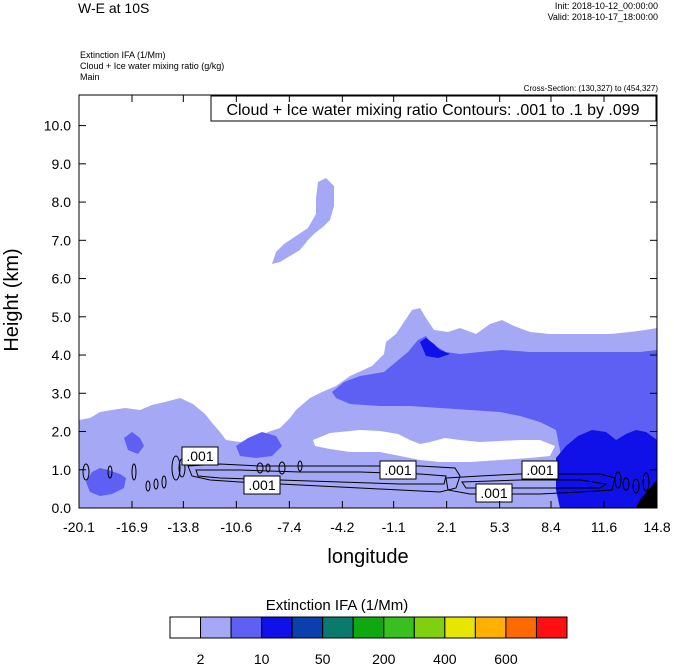 This screenshot has height=667, width=674. What do you see at coordinates (590, 88) in the screenshot?
I see `cross-section-label: Cross-Section: (130,327) to (454,327)` at bounding box center [590, 88].